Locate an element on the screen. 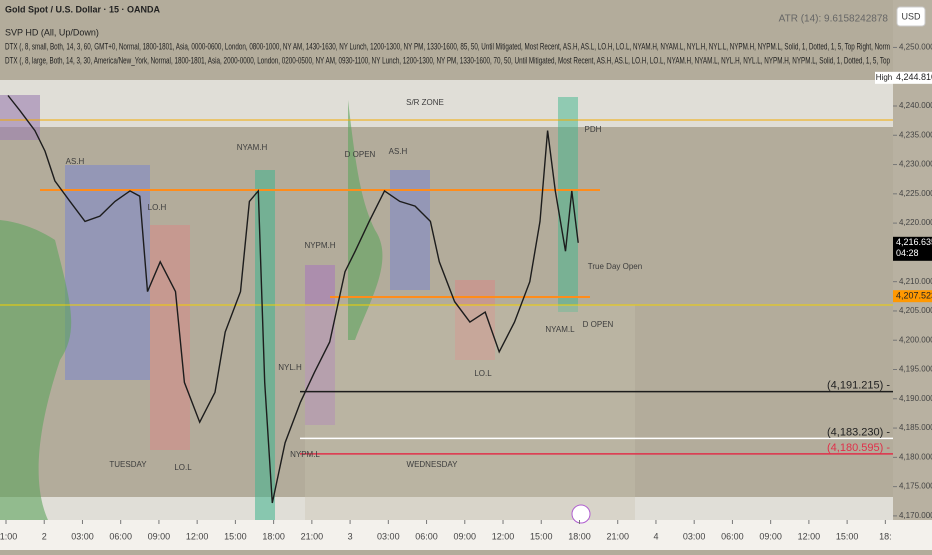 The image size is (932, 555). sr-zone is located at coordinates (446, 103).